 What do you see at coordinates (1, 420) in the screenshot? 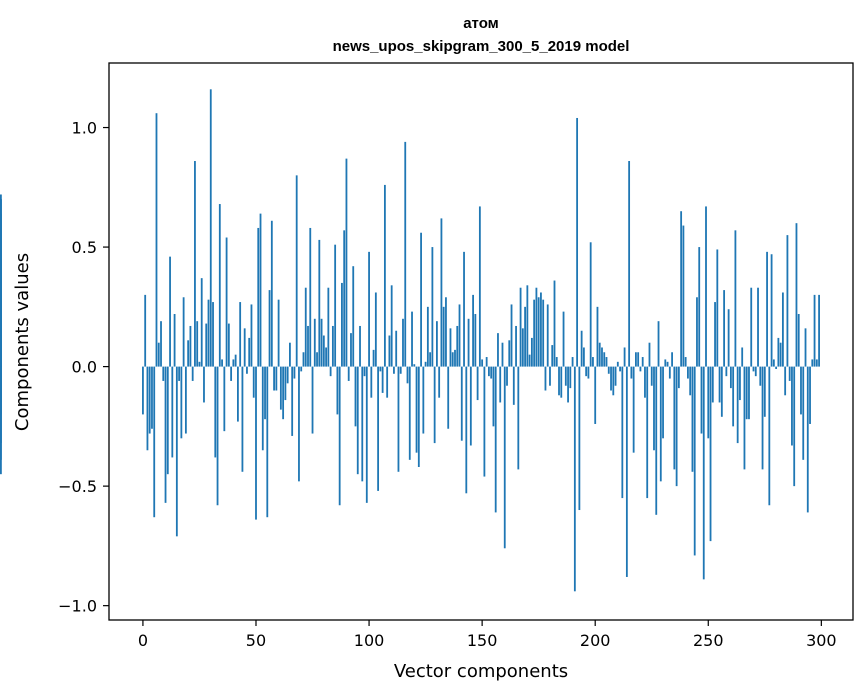
I see `bar-undefined` at bounding box center [1, 420].